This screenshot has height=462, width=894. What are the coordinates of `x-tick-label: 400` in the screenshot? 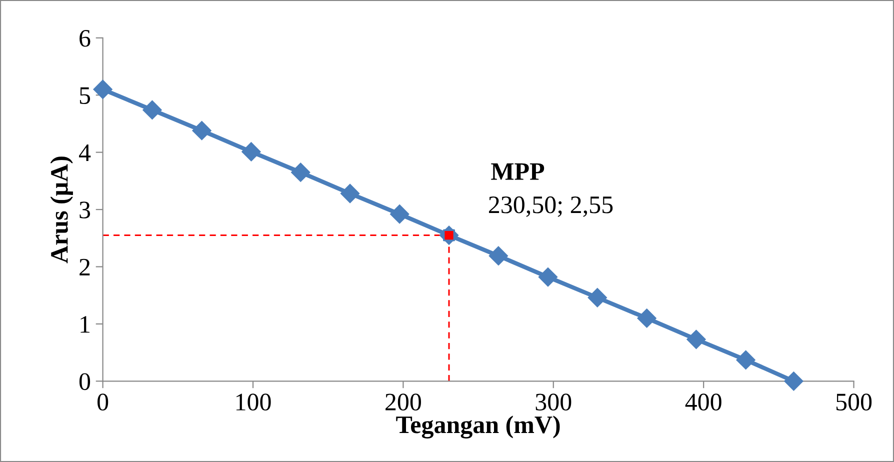 It's located at (703, 402).